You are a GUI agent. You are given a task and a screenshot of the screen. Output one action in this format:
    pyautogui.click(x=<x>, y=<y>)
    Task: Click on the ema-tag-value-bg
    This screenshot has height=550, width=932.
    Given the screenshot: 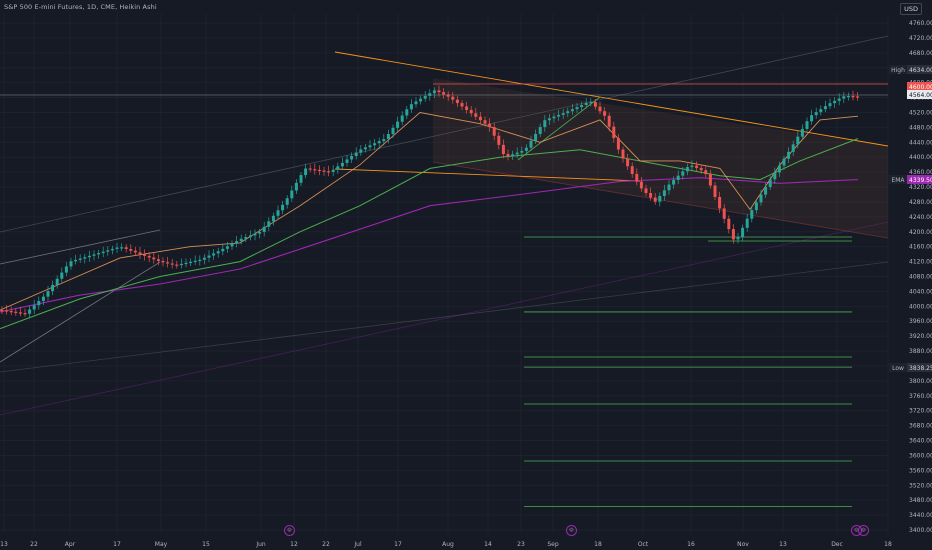 What is the action you would take?
    pyautogui.click(x=919, y=179)
    